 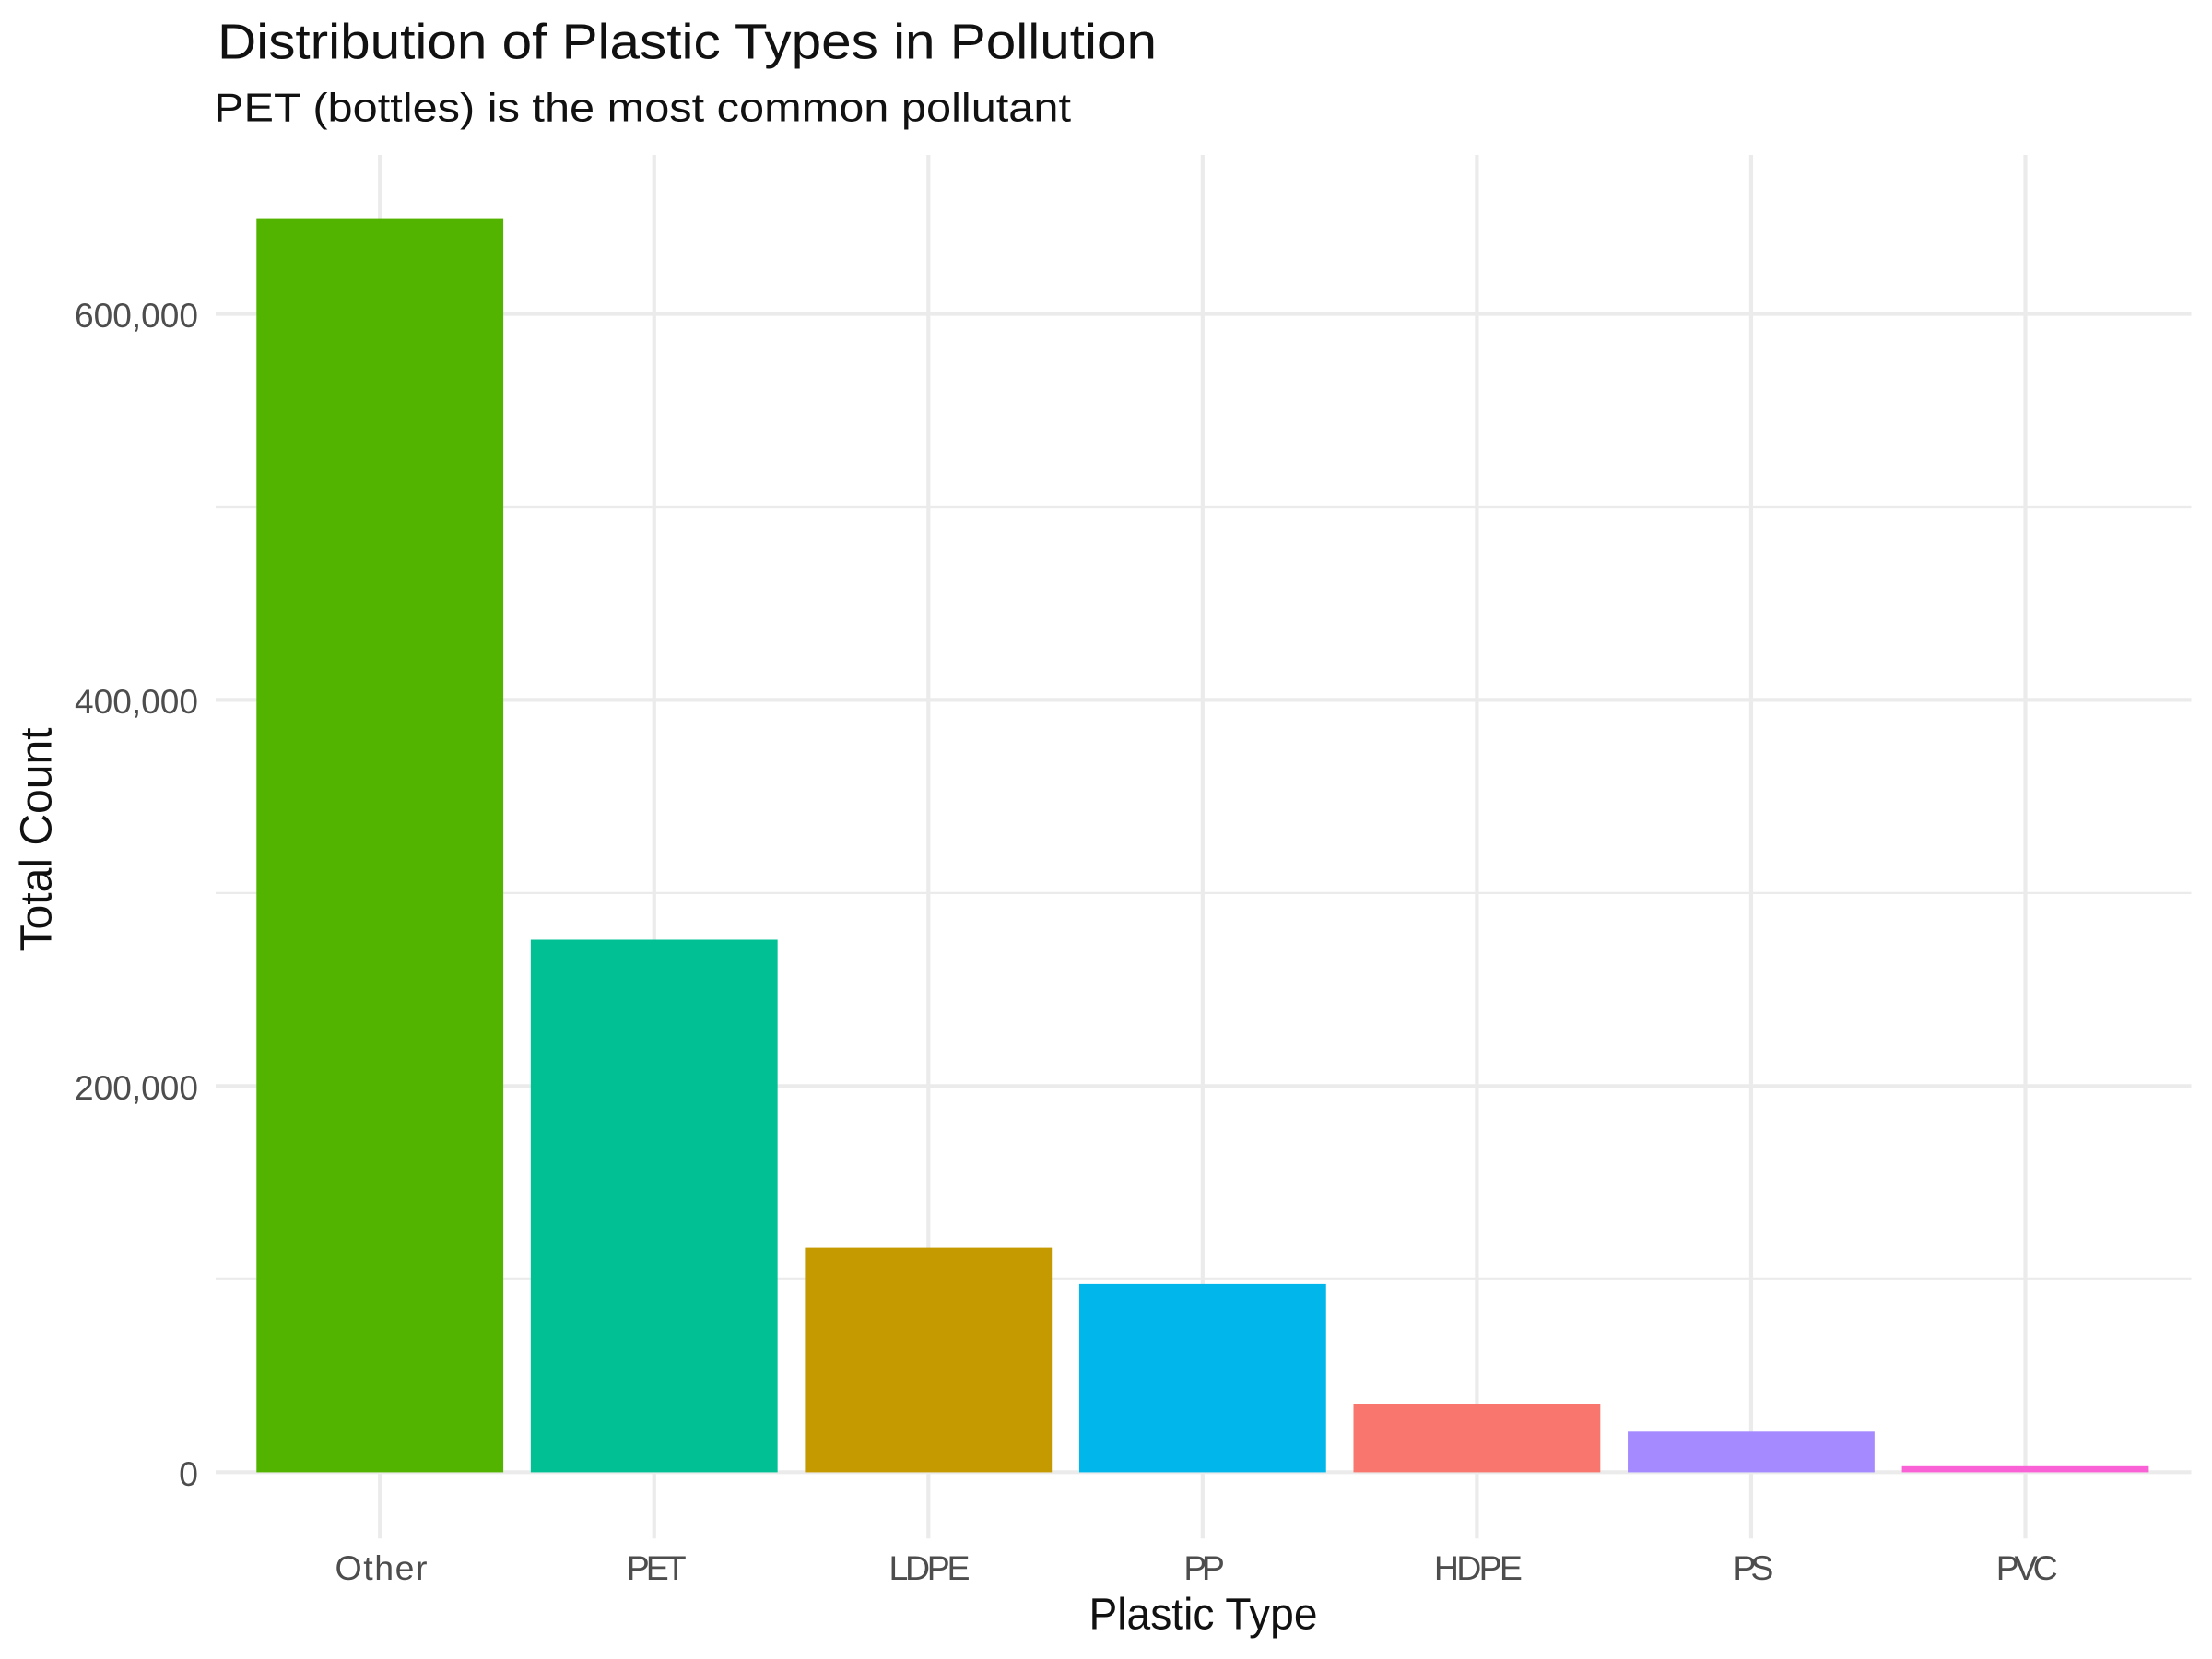 What do you see at coordinates (1478, 1567) in the screenshot?
I see `svg-text: HDPE` at bounding box center [1478, 1567].